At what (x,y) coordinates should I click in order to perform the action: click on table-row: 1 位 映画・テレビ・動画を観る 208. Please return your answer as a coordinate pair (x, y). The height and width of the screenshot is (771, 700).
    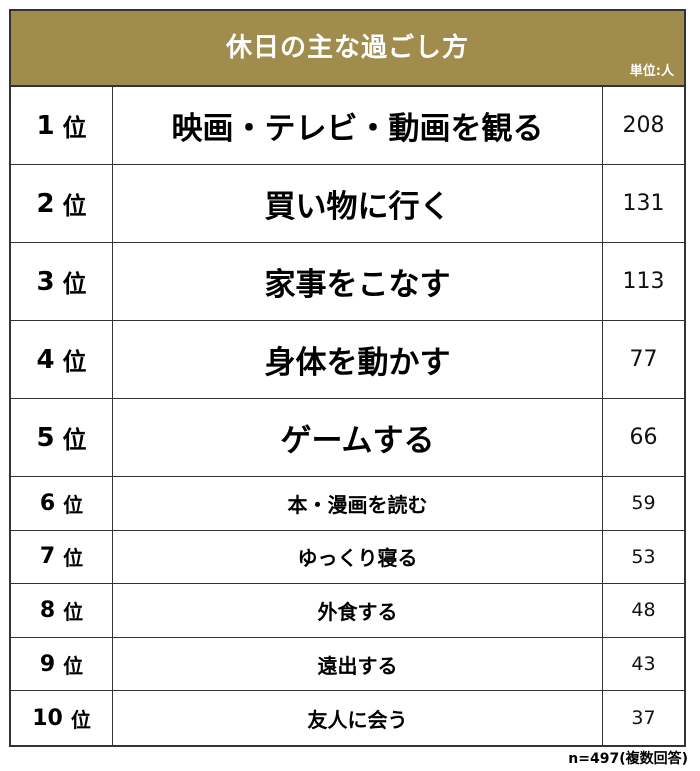
    Looking at the image, I should click on (347, 126).